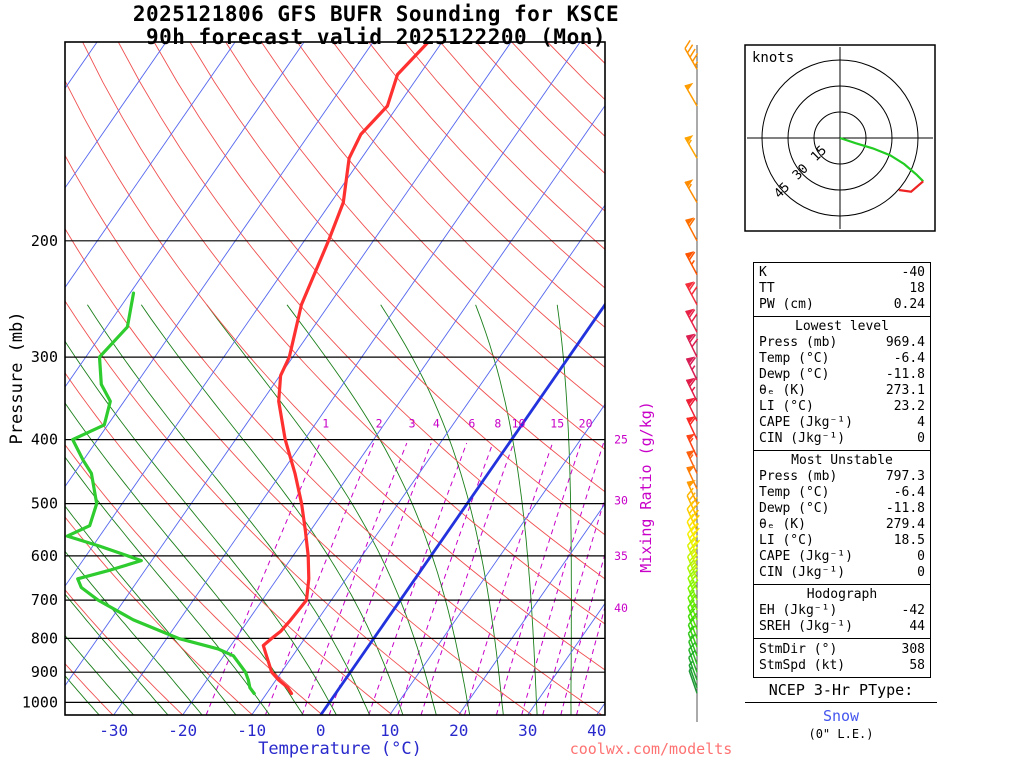  What do you see at coordinates (842, 650) in the screenshot?
I see `stat-row: StmDir (°) 308` at bounding box center [842, 650].